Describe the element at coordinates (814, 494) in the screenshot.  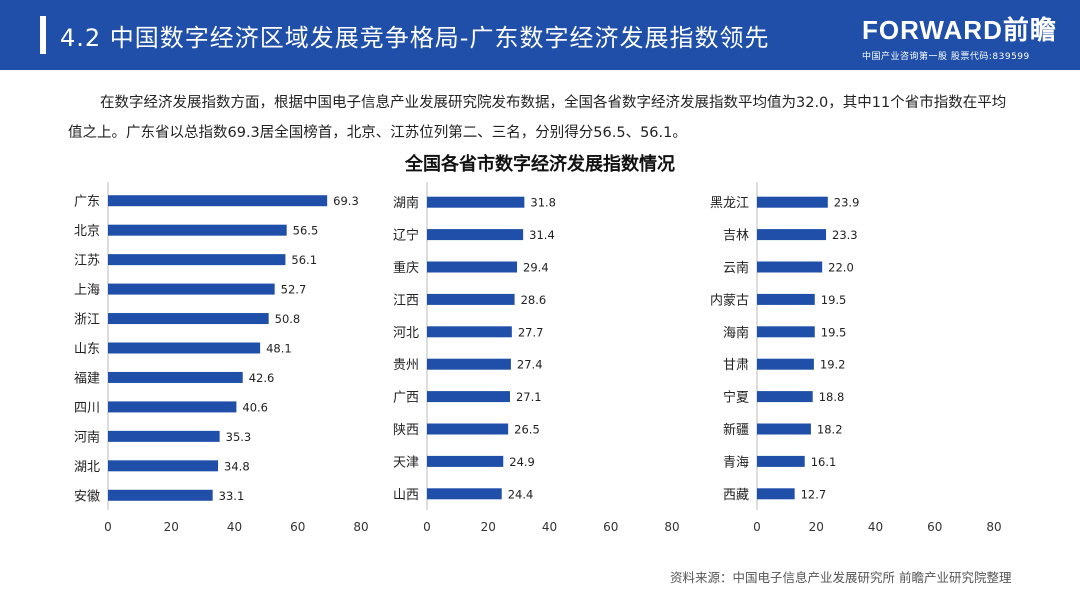
I see `data-label: 12.7` at that location.